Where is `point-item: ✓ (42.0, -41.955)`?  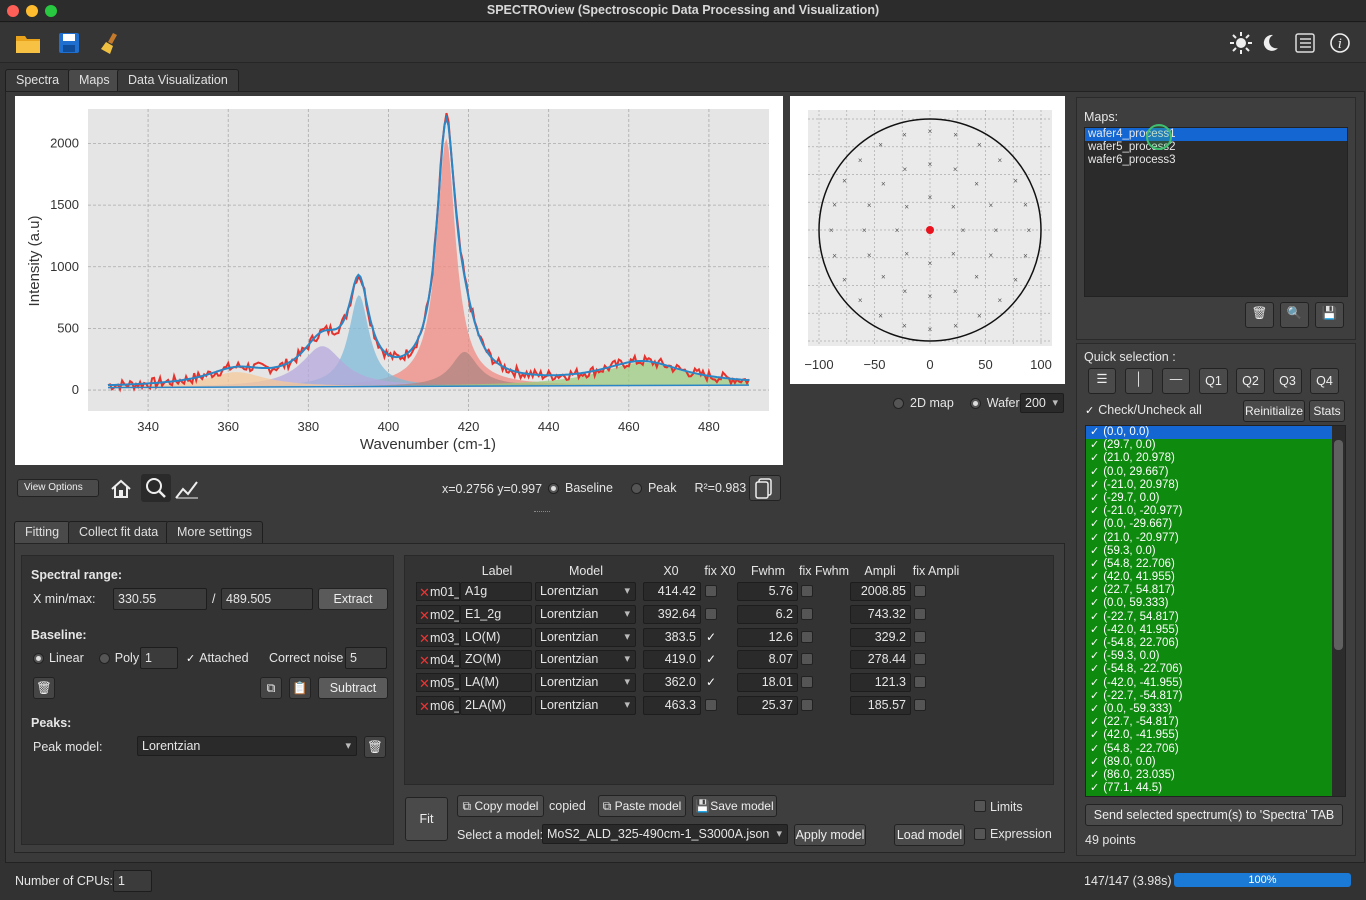
point-item: ✓ (42.0, -41.955) is located at coordinates (1209, 735).